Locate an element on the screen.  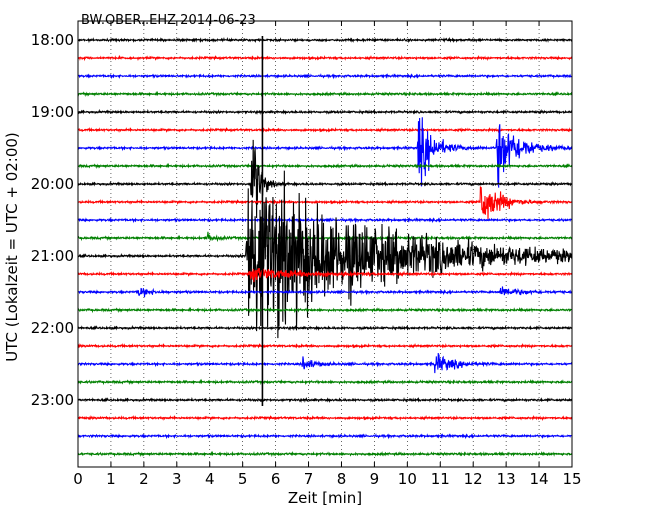
y-axis-label: UTC (Lokalzeit = UTC + 02:00) is located at coordinates (12, 247).